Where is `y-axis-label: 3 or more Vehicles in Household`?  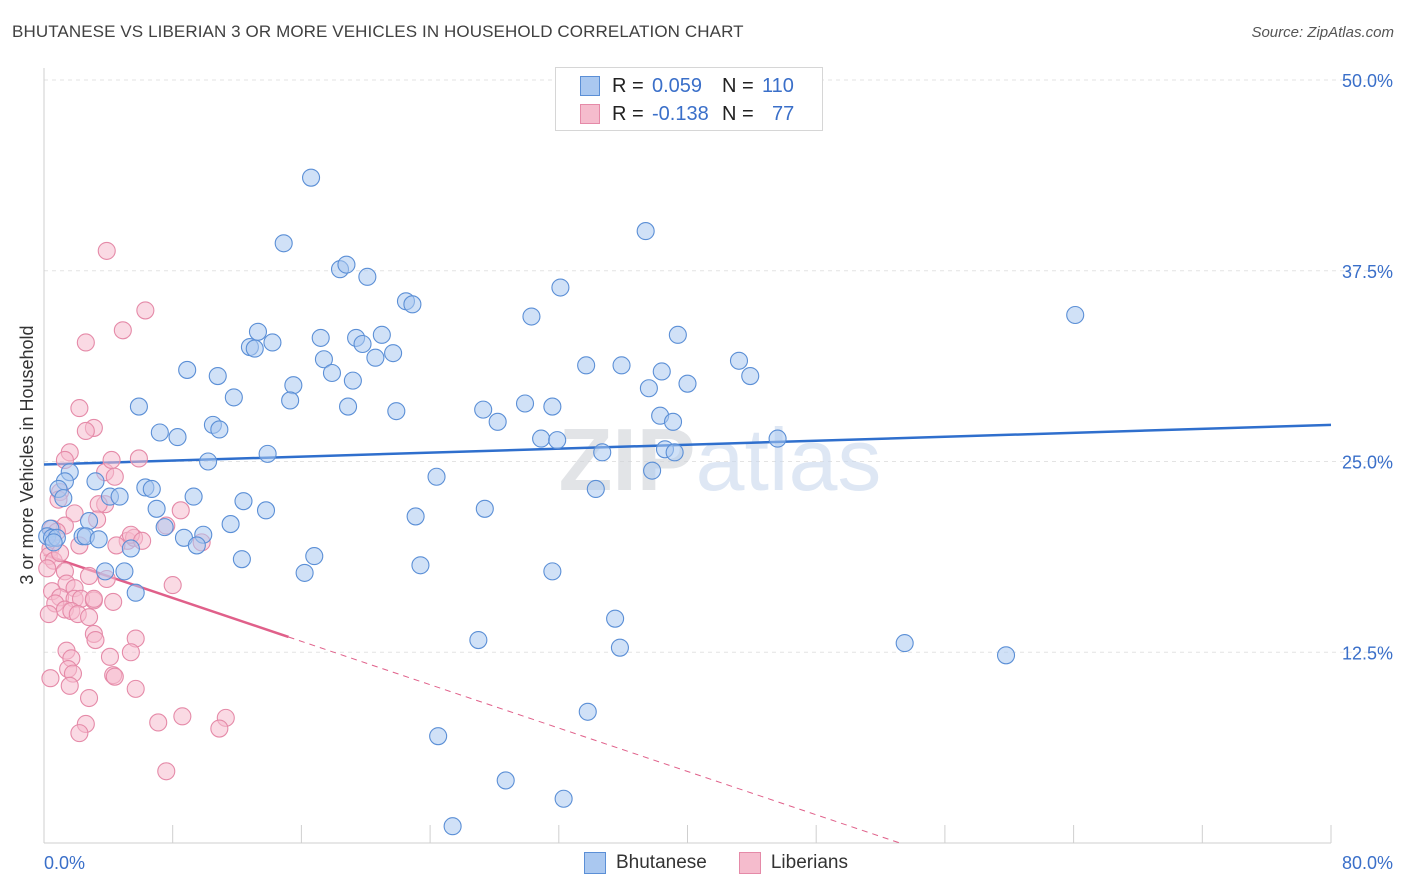 y-axis-label: 3 or more Vehicles in Household is located at coordinates (27, 454).